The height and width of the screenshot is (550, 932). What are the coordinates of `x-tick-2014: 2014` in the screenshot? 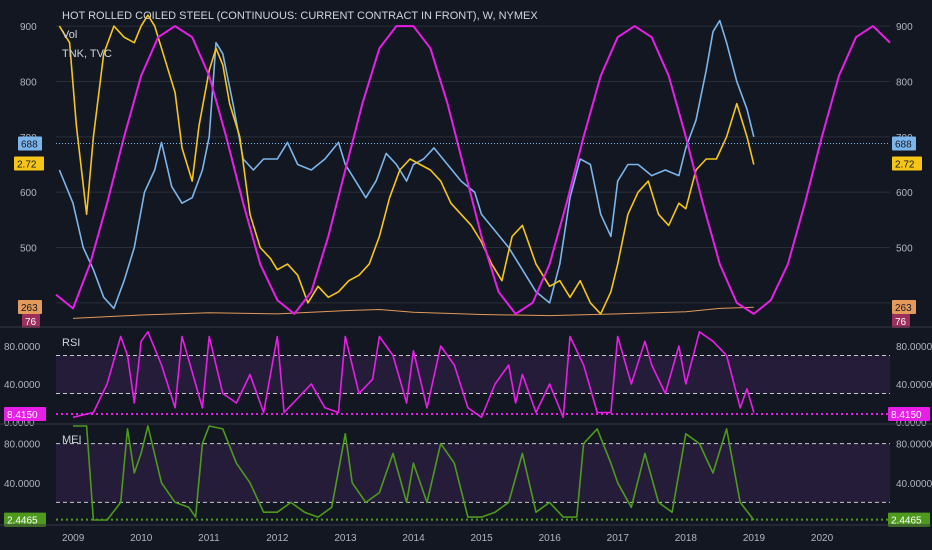 It's located at (413, 538).